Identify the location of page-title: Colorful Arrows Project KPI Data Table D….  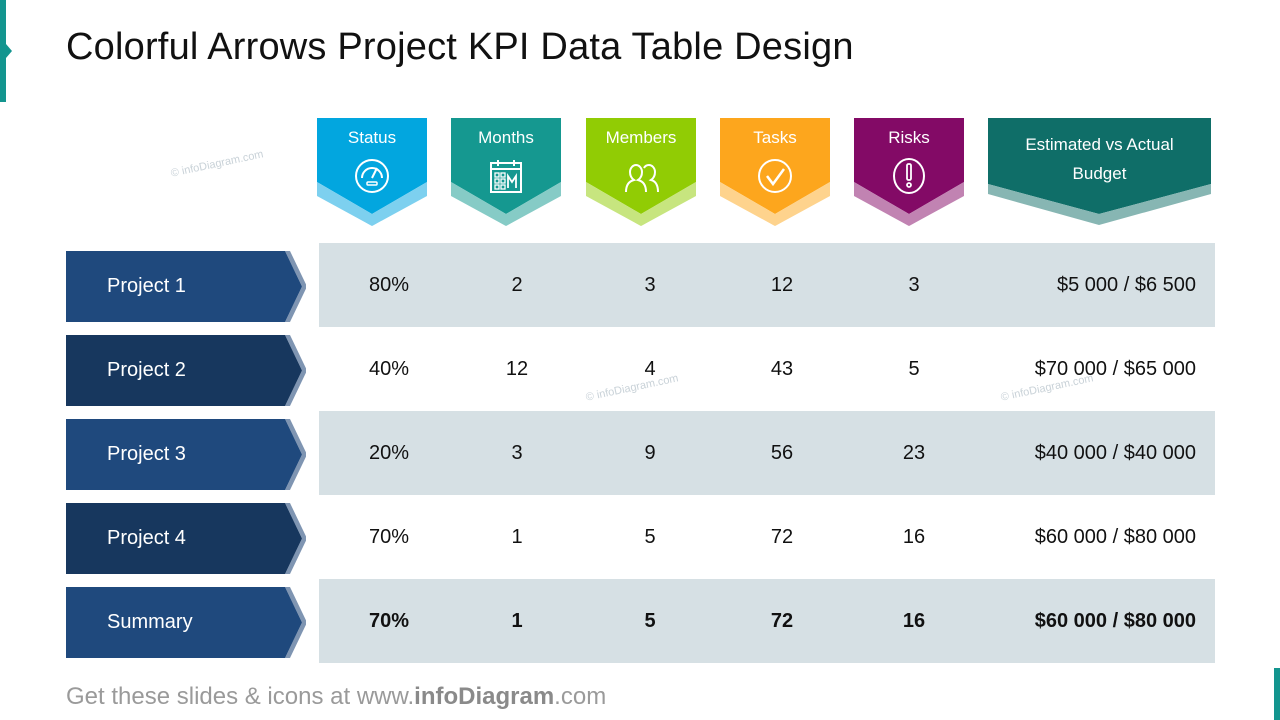
(460, 47).